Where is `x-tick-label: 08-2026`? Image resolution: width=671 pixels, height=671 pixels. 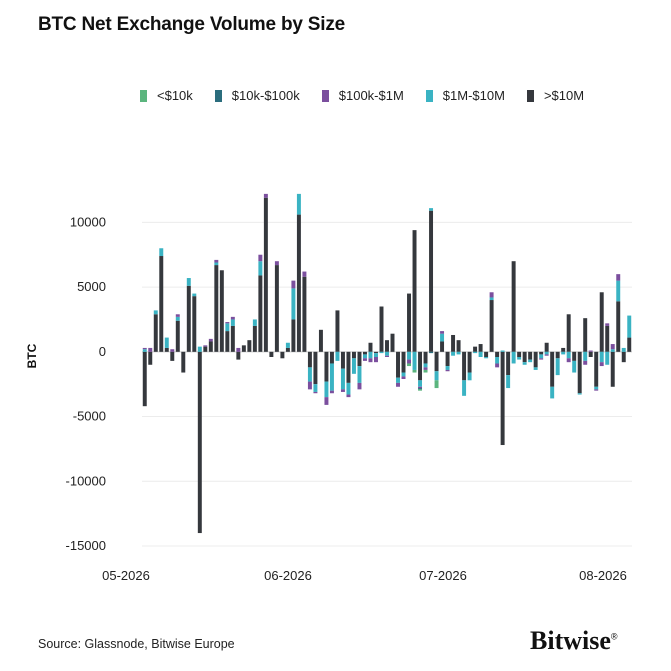
x-tick-label: 08-2026 is located at coordinates (603, 575).